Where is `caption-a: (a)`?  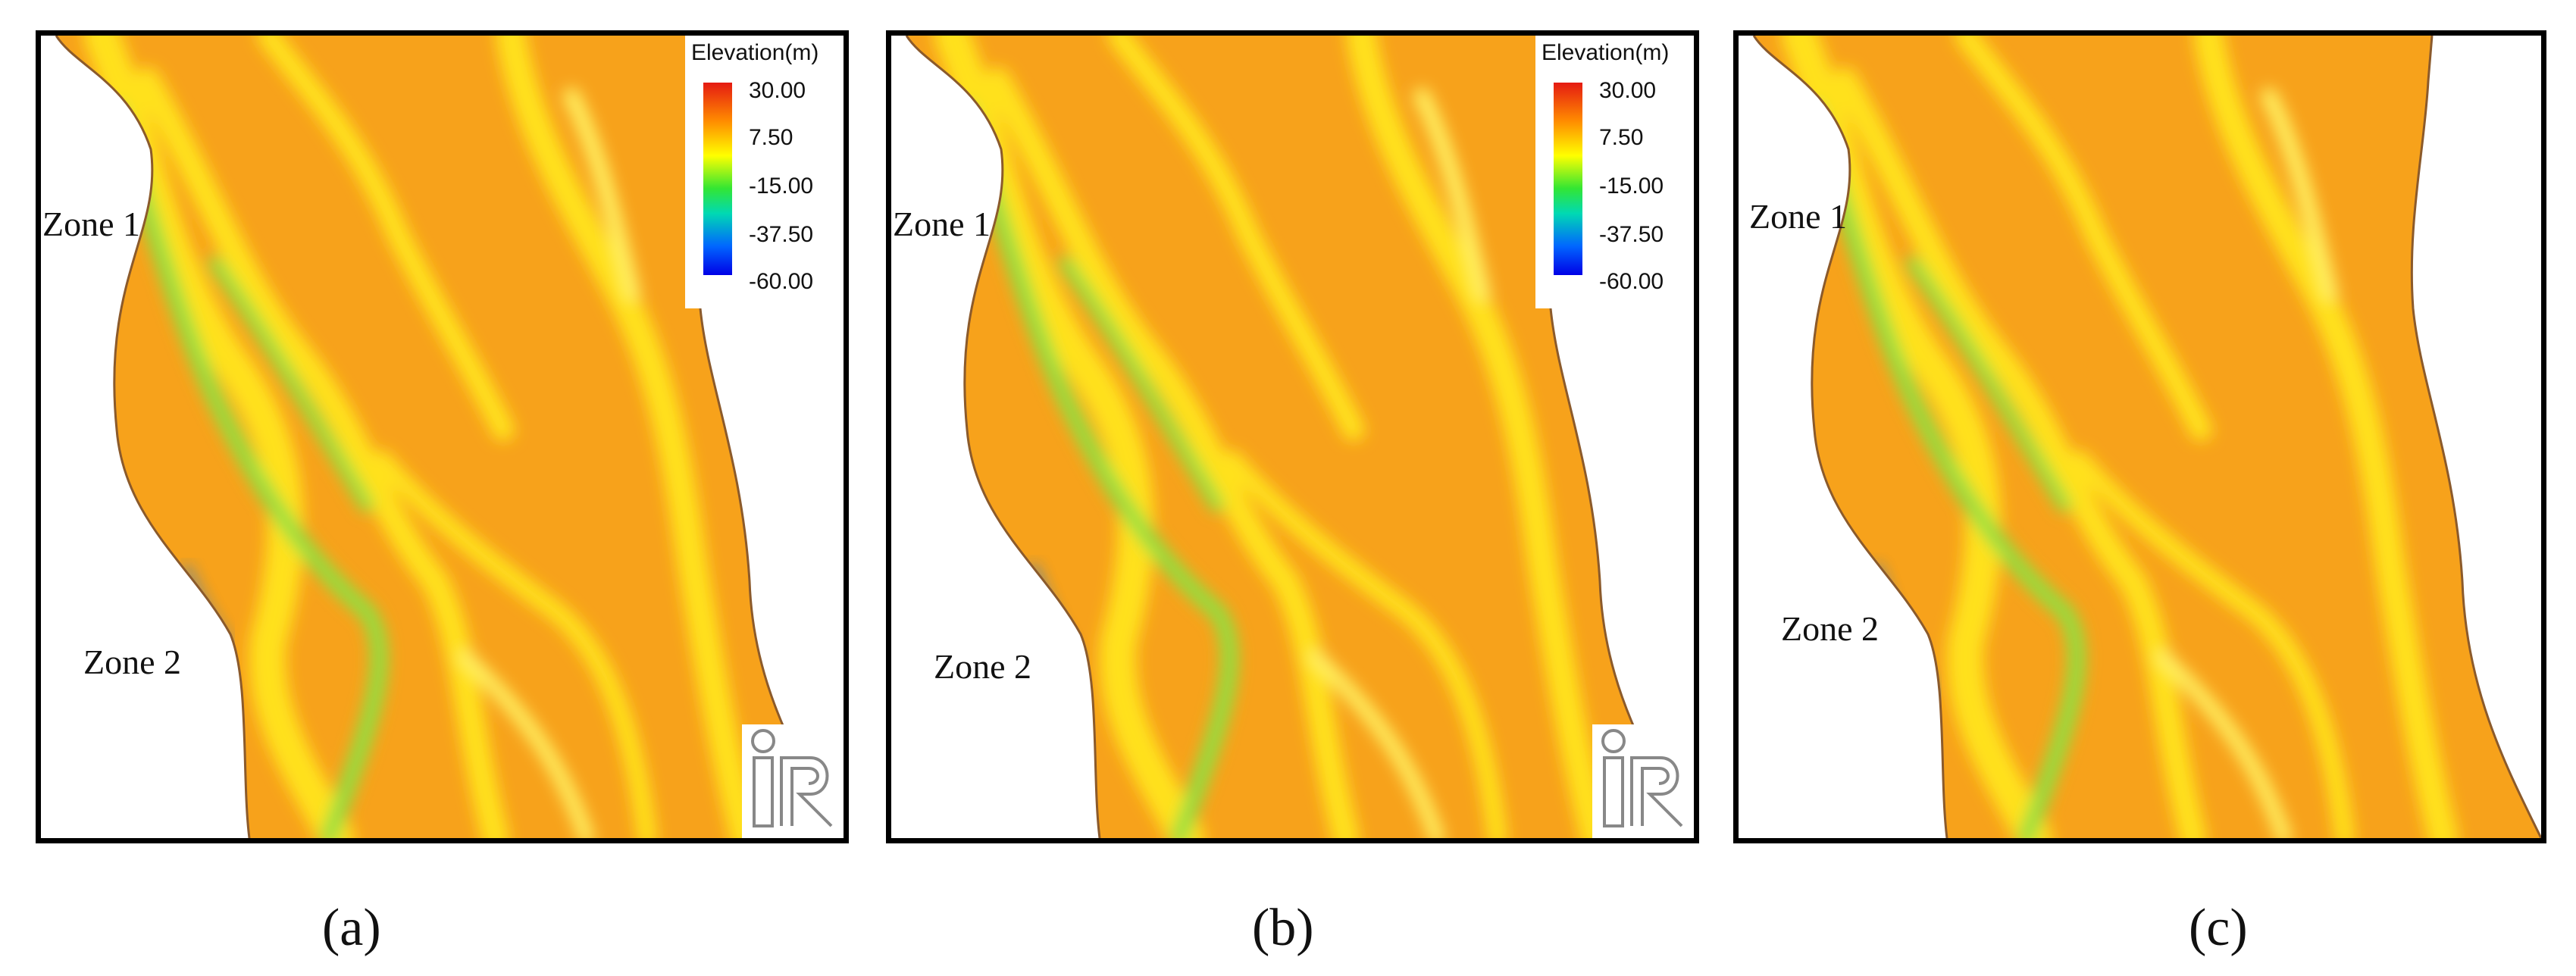 caption-a: (a) is located at coordinates (352, 928).